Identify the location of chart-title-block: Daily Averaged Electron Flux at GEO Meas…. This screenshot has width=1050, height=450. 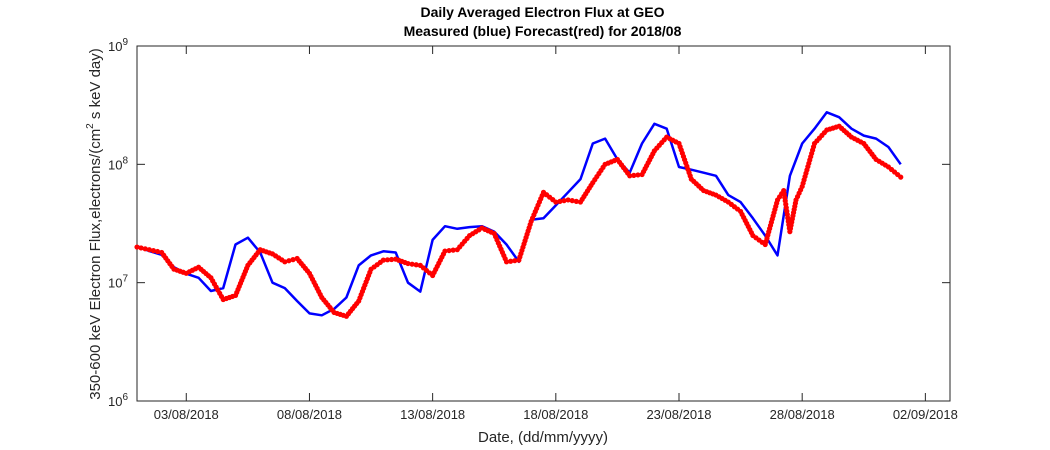
(525, 22).